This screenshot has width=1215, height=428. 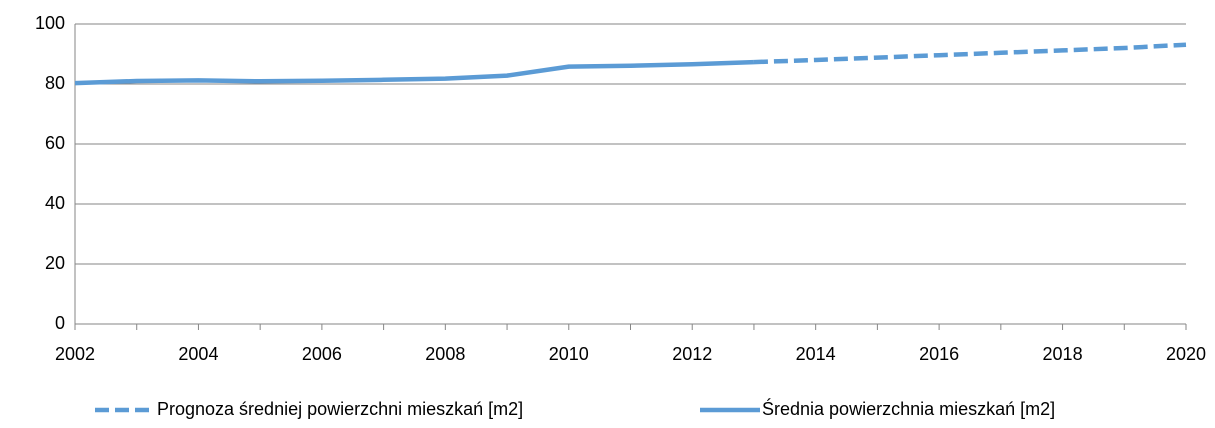 I want to click on y-tick-label: 100, so click(x=50, y=23).